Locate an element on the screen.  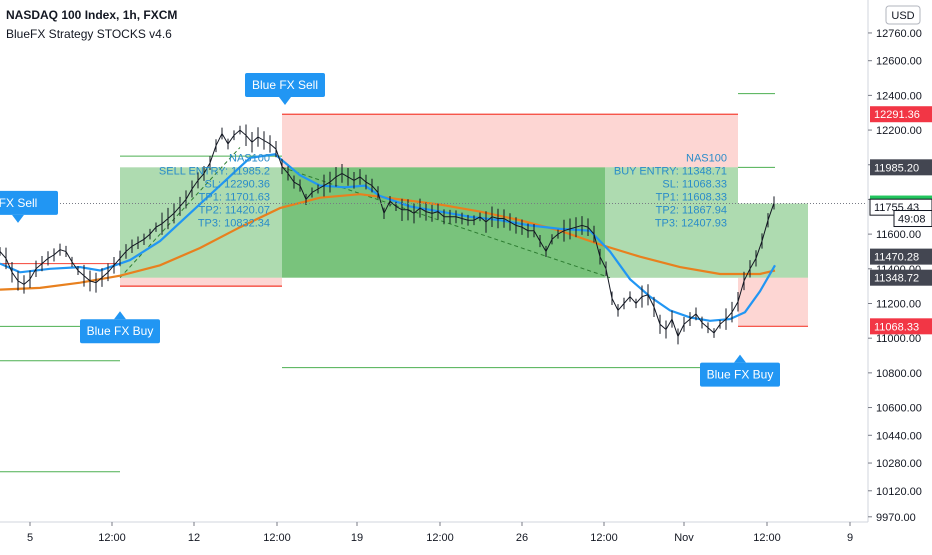
trade-info-line: TP1: 11608.33 is located at coordinates (691, 197).